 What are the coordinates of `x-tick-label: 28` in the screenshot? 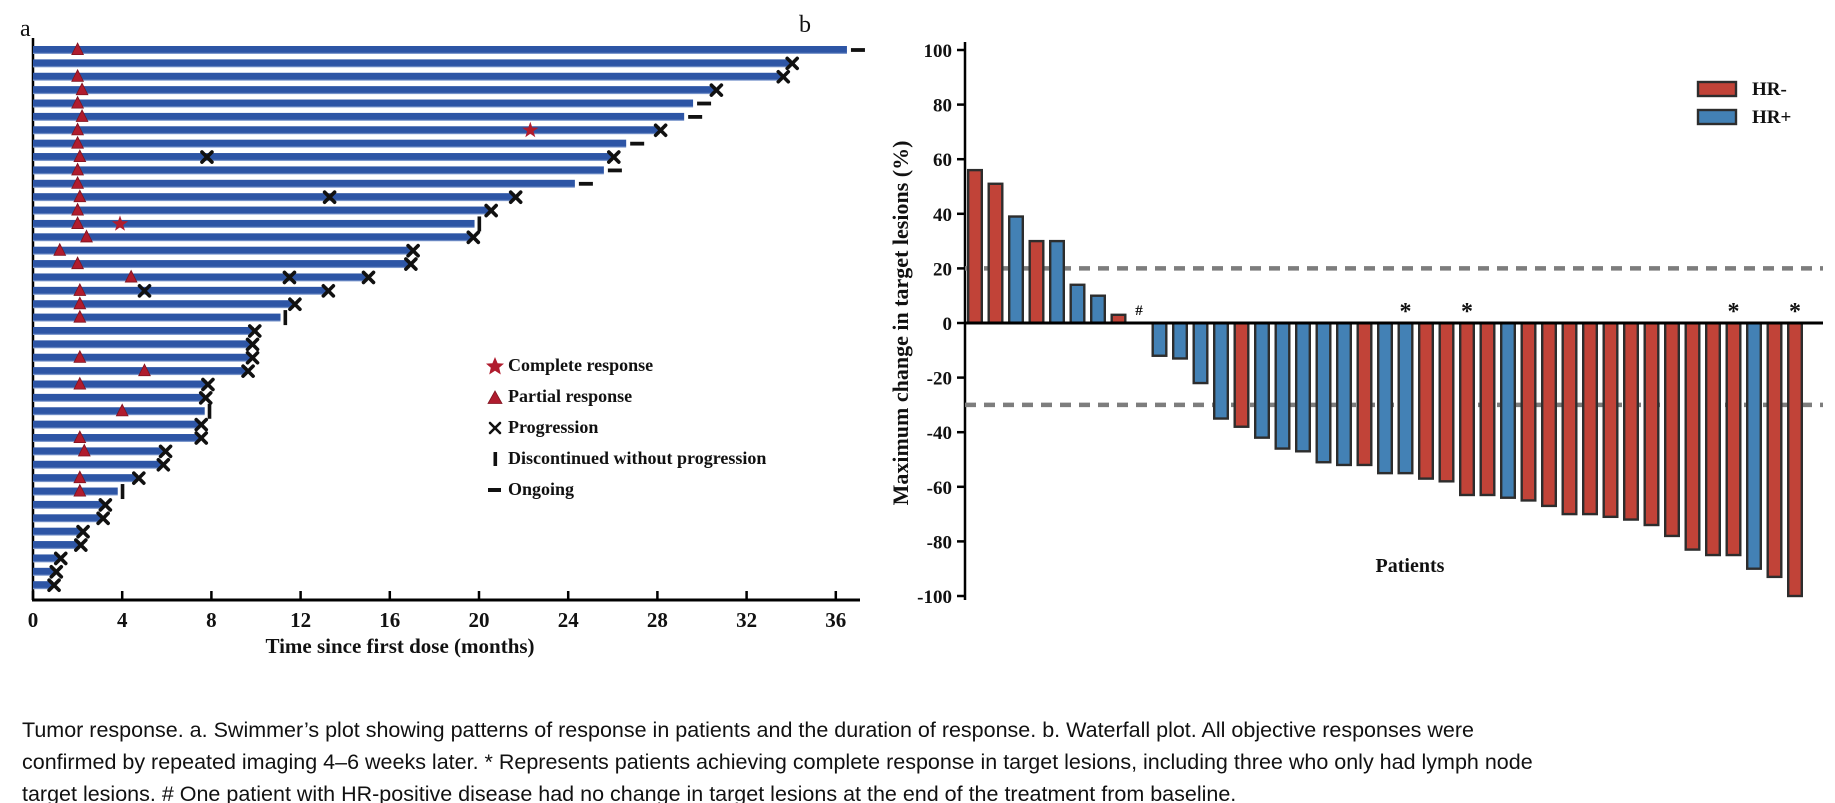 It's located at (657, 620).